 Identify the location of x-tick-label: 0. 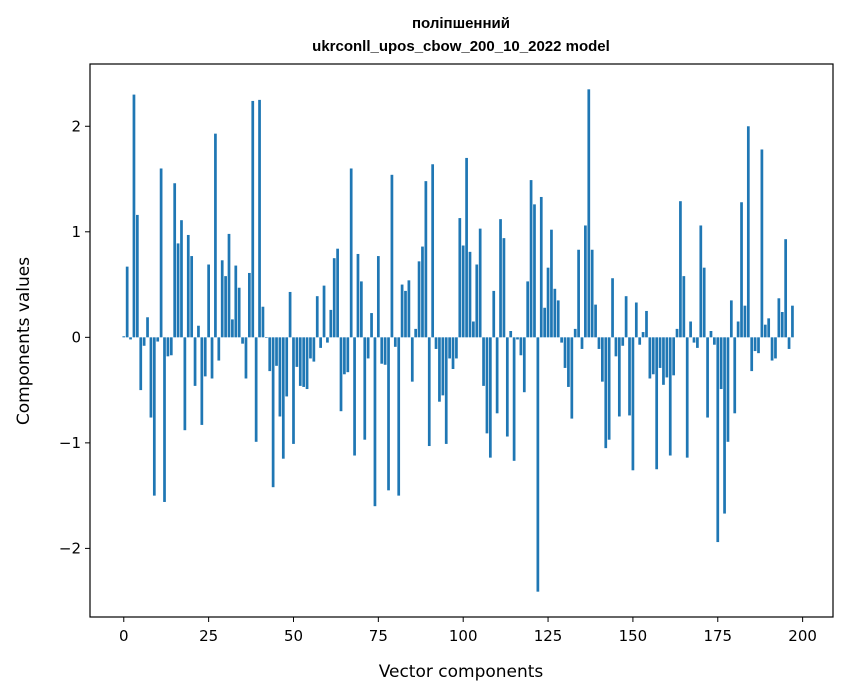
(124, 636).